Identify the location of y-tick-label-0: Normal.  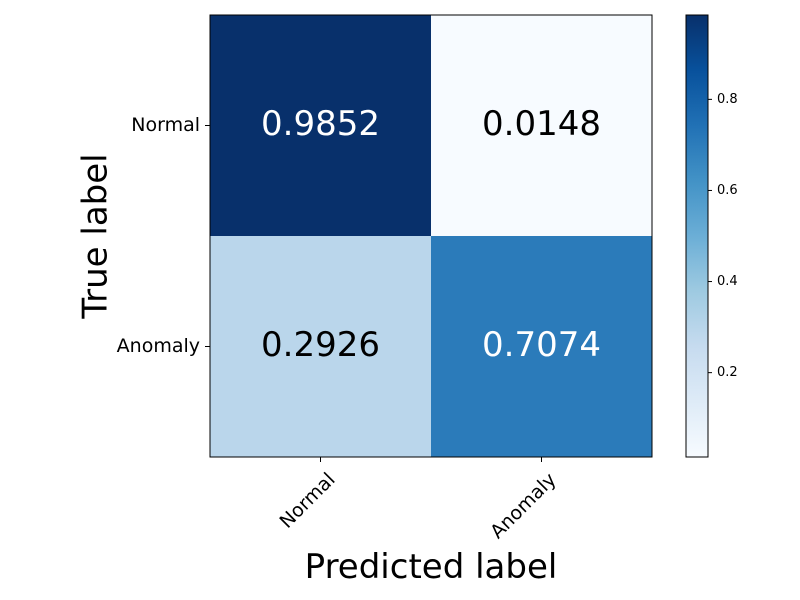
(165, 125).